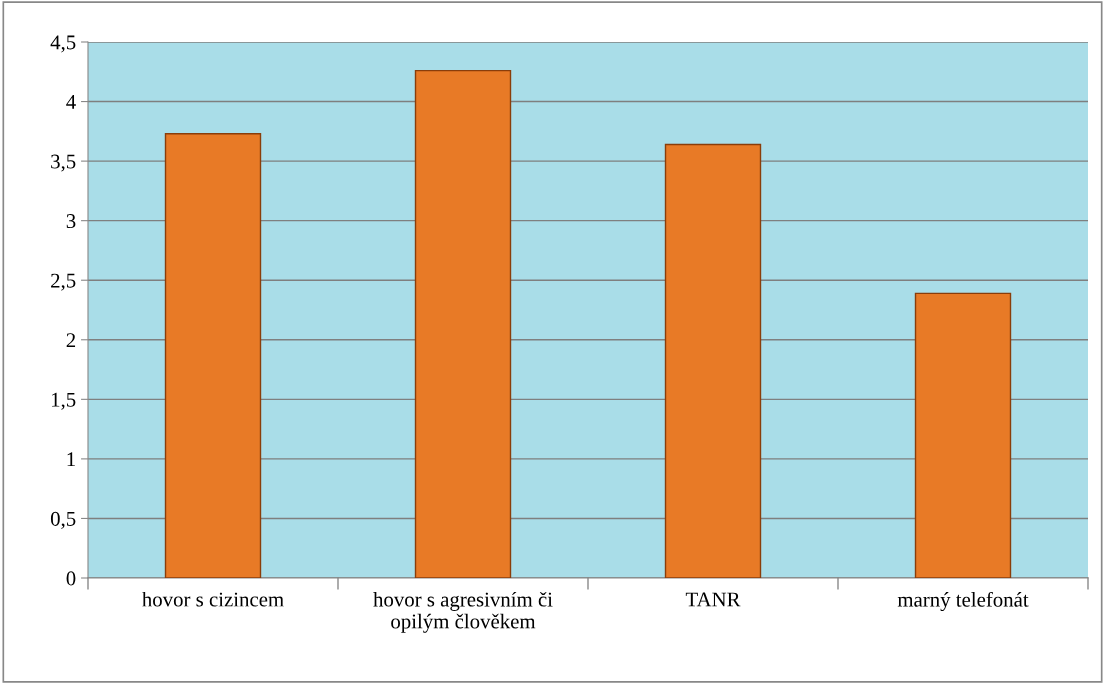 The width and height of the screenshot is (1105, 684). I want to click on y-tick-label: 2,5, so click(63, 282).